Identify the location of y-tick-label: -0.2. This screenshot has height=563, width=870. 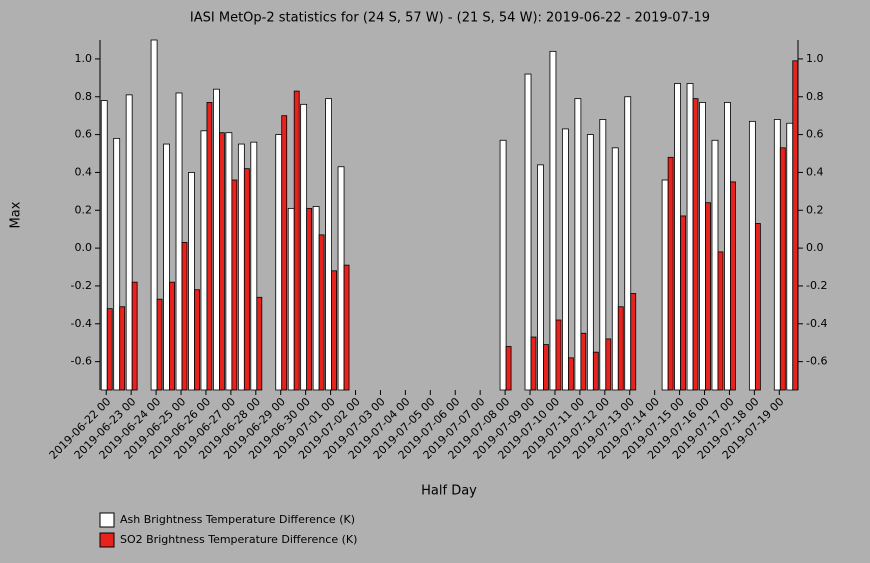
(81, 285).